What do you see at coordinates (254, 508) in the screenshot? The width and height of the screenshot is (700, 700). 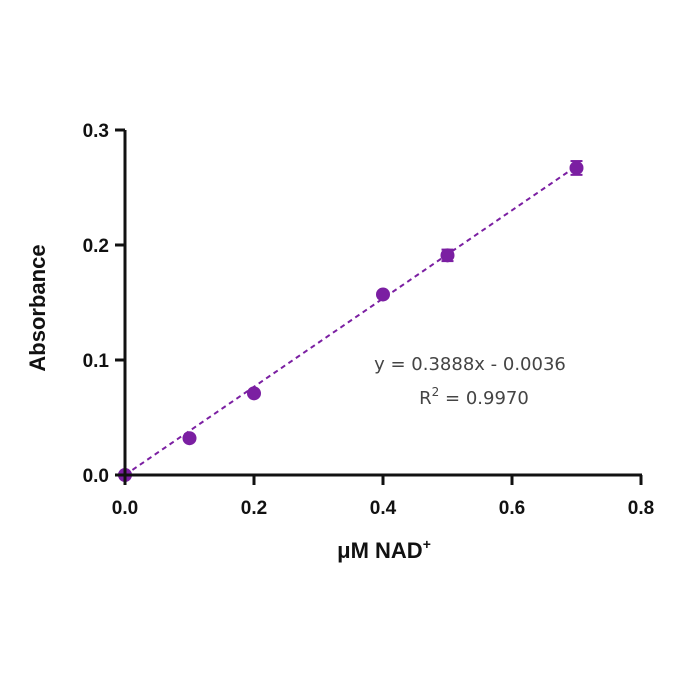 I see `x-tick-label: 0.2` at bounding box center [254, 508].